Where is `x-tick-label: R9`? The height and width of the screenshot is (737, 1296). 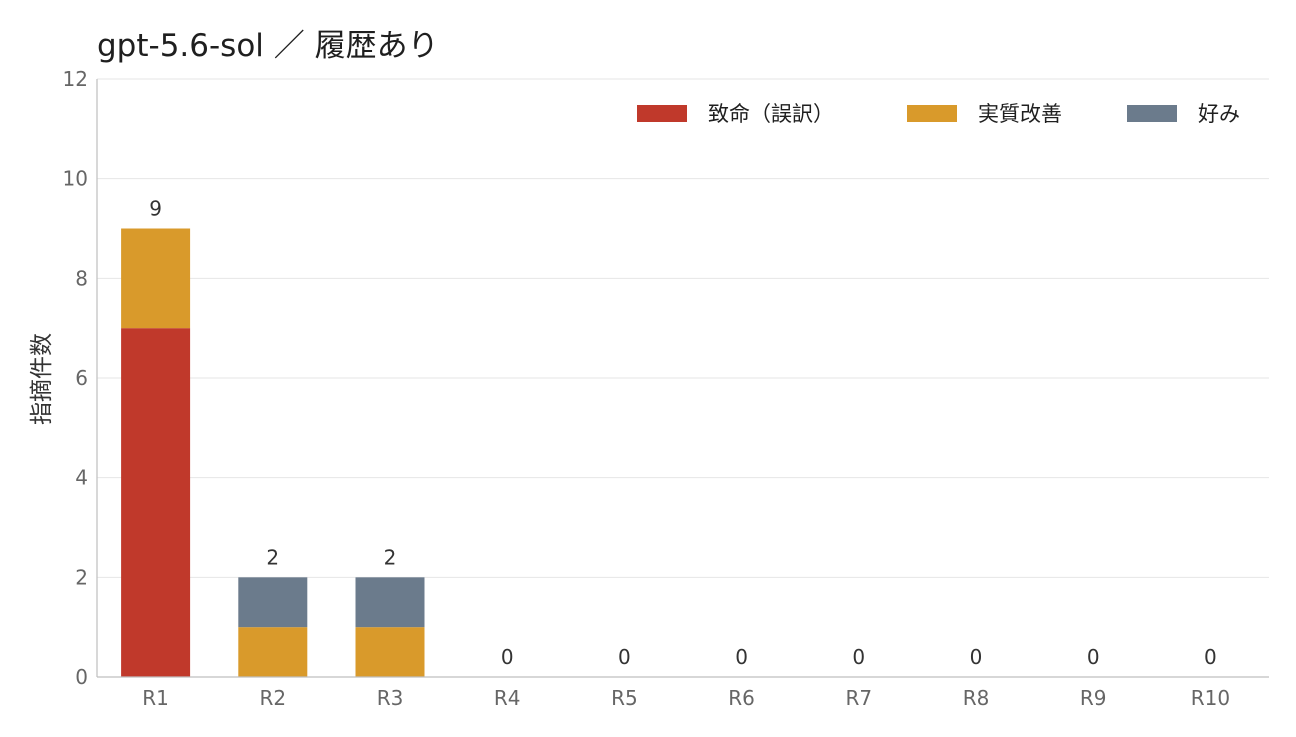
x-tick-label: R9 is located at coordinates (1093, 698).